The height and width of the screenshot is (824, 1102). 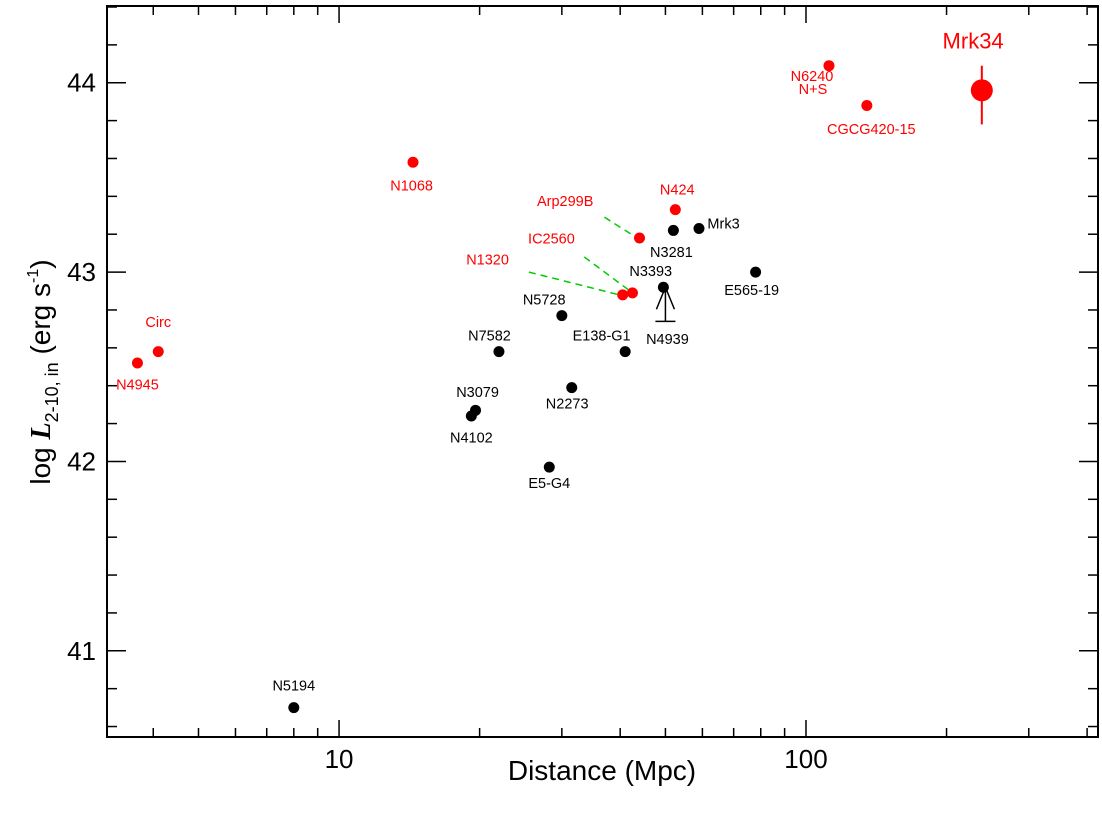 I want to click on arp299b-connector, so click(x=620, y=227).